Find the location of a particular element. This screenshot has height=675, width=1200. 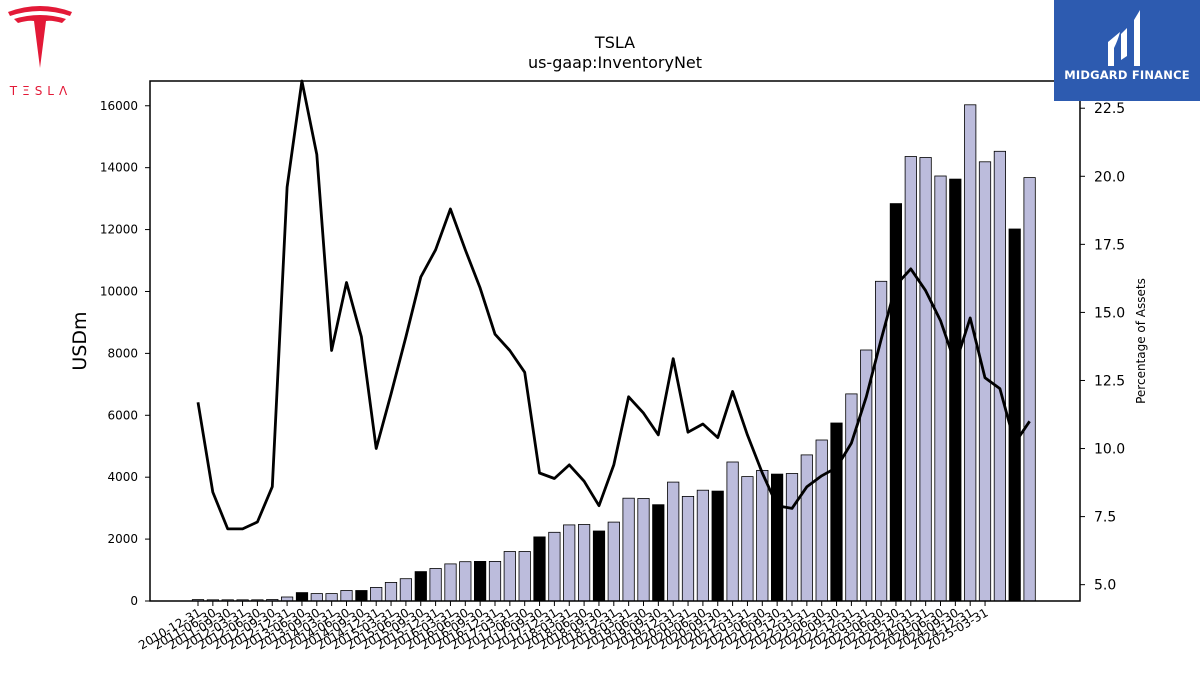

y2-tick-label: 22.5 is located at coordinates (1109, 109).